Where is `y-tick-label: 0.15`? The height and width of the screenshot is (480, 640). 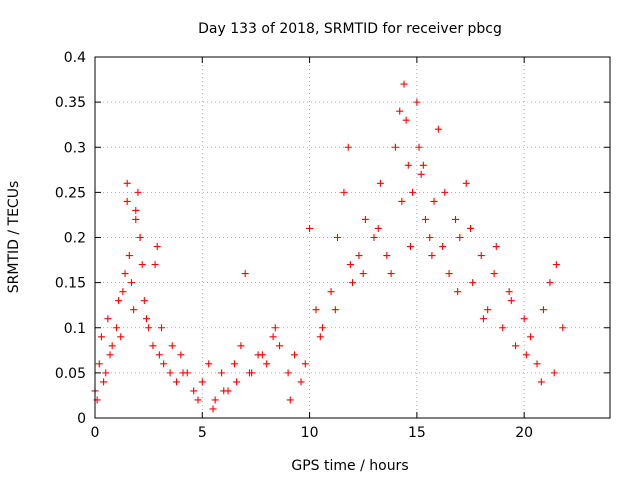 y-tick-label: 0.15 is located at coordinates (70, 284).